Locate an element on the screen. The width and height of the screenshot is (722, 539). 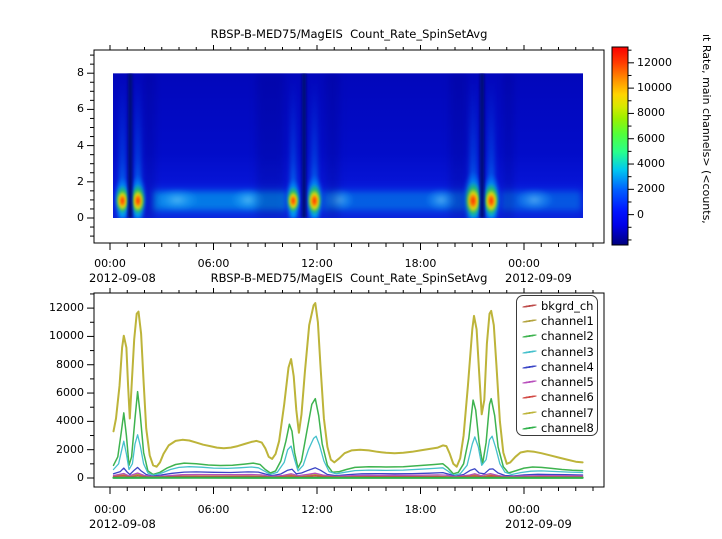
colorbar is located at coordinates (620, 146).